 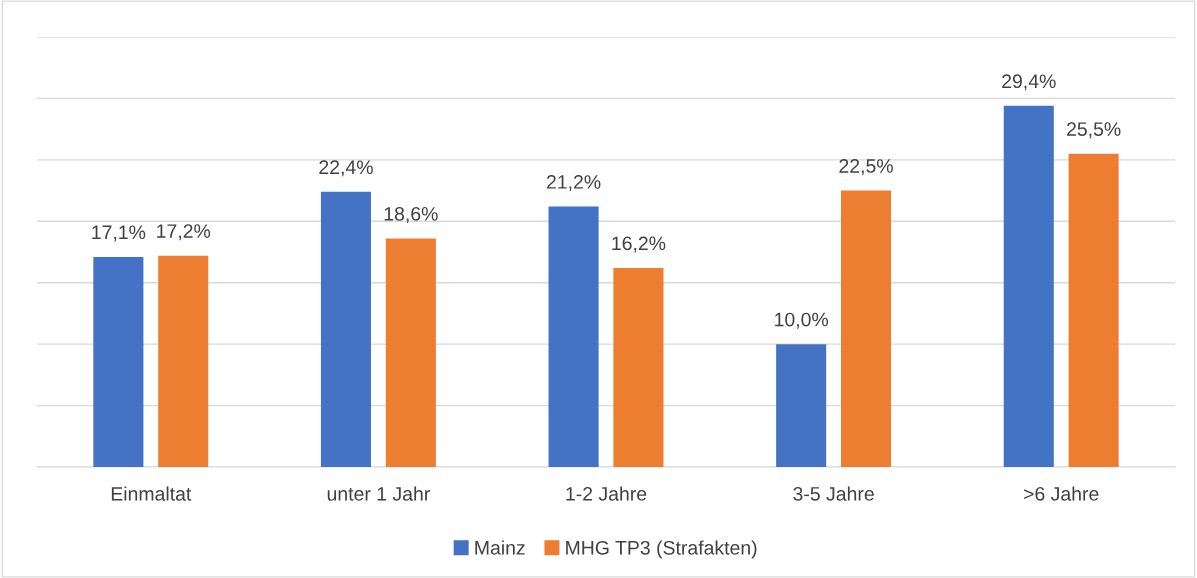 I want to click on data-label: 10,0%, so click(x=802, y=320).